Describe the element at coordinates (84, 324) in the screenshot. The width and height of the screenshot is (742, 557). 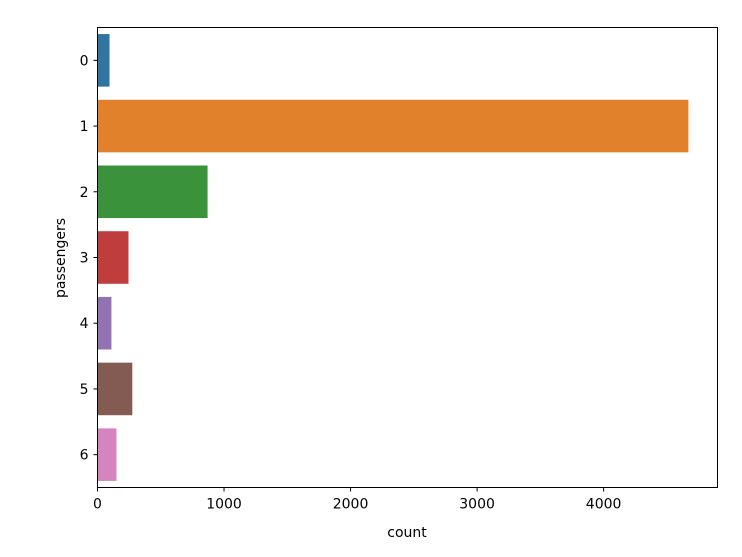
I see `y-tick-label: 4` at that location.